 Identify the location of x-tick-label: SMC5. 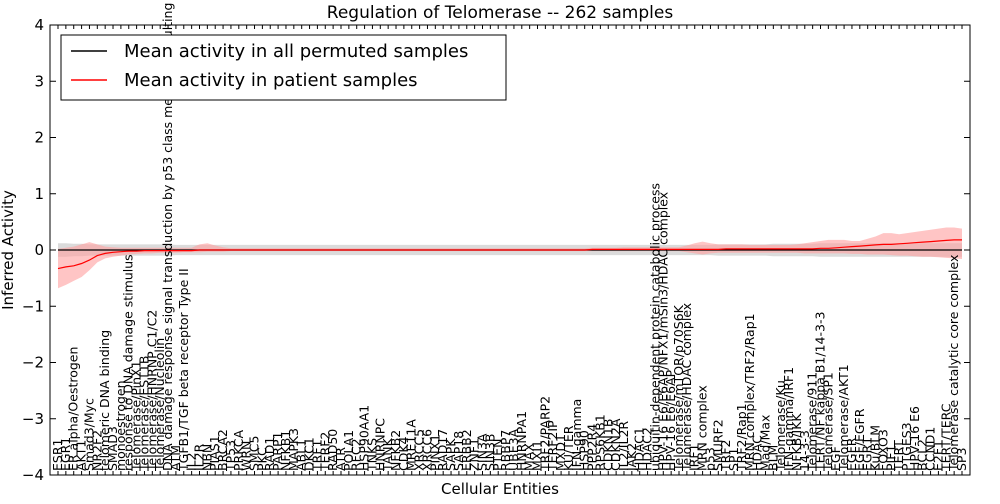
(254, 453).